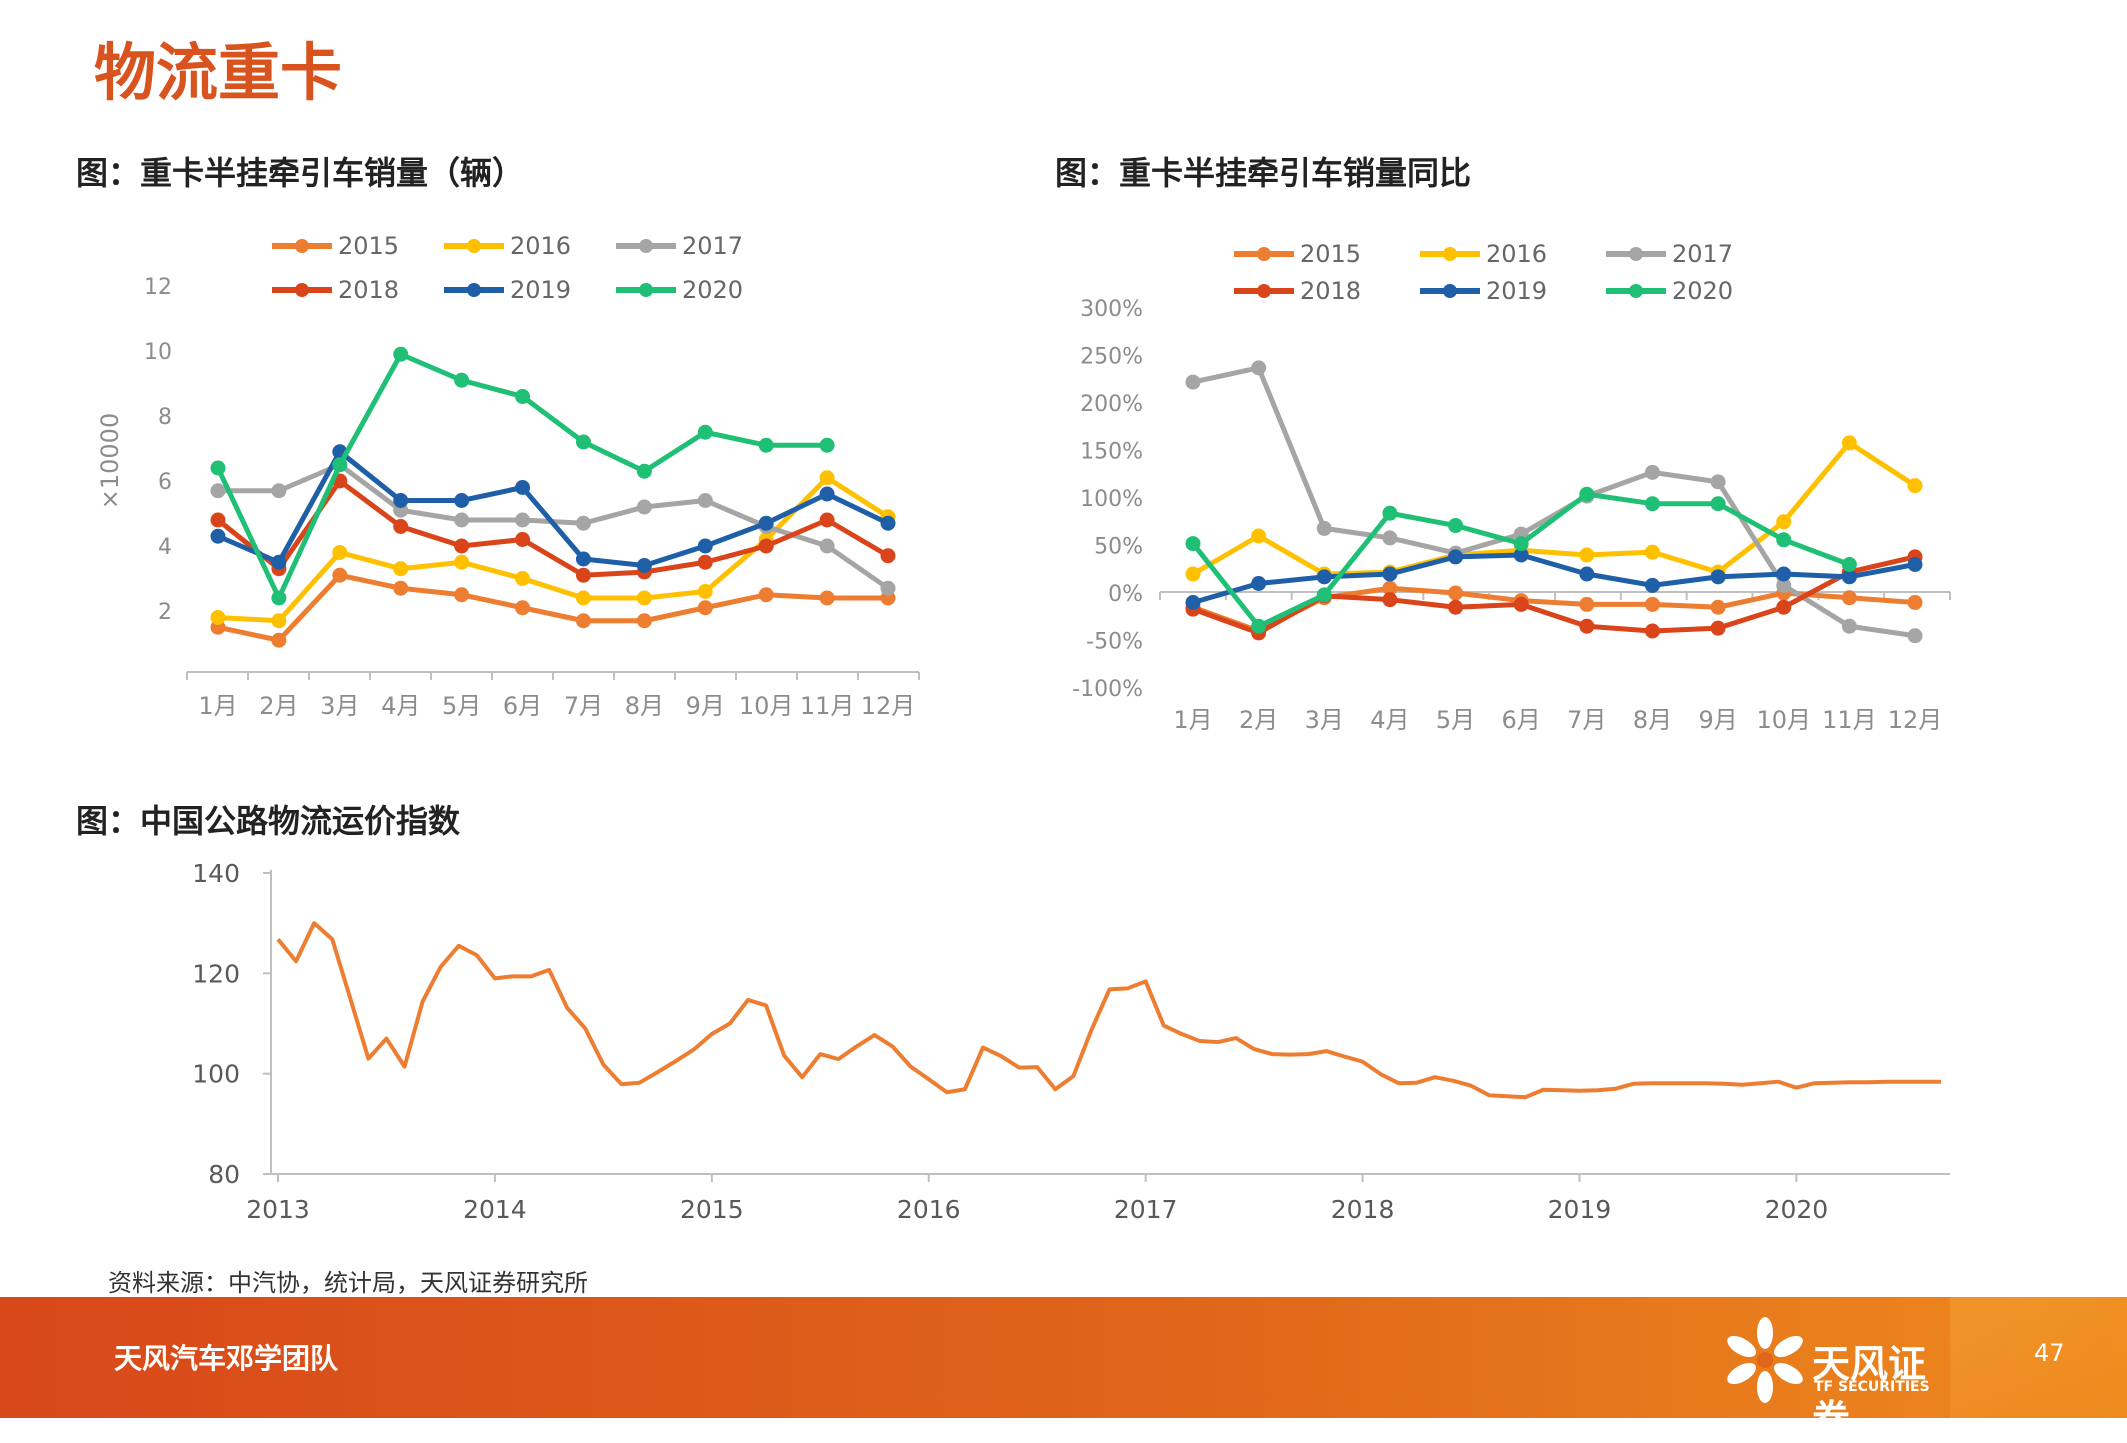 Image resolution: width=2127 pixels, height=1443 pixels. What do you see at coordinates (766, 706) in the screenshot?
I see `chart1-x-label: 10月` at bounding box center [766, 706].